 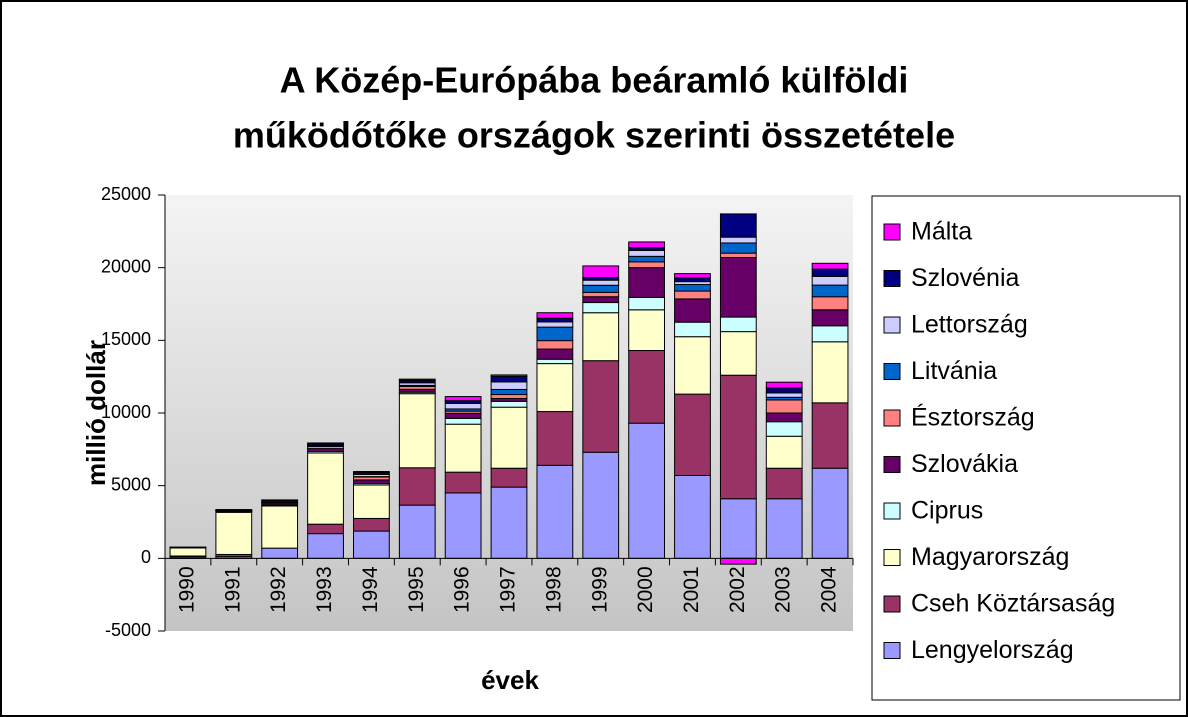 What do you see at coordinates (594, 135) in the screenshot?
I see `chart-title: működőtőke országok szerinti összetétele` at bounding box center [594, 135].